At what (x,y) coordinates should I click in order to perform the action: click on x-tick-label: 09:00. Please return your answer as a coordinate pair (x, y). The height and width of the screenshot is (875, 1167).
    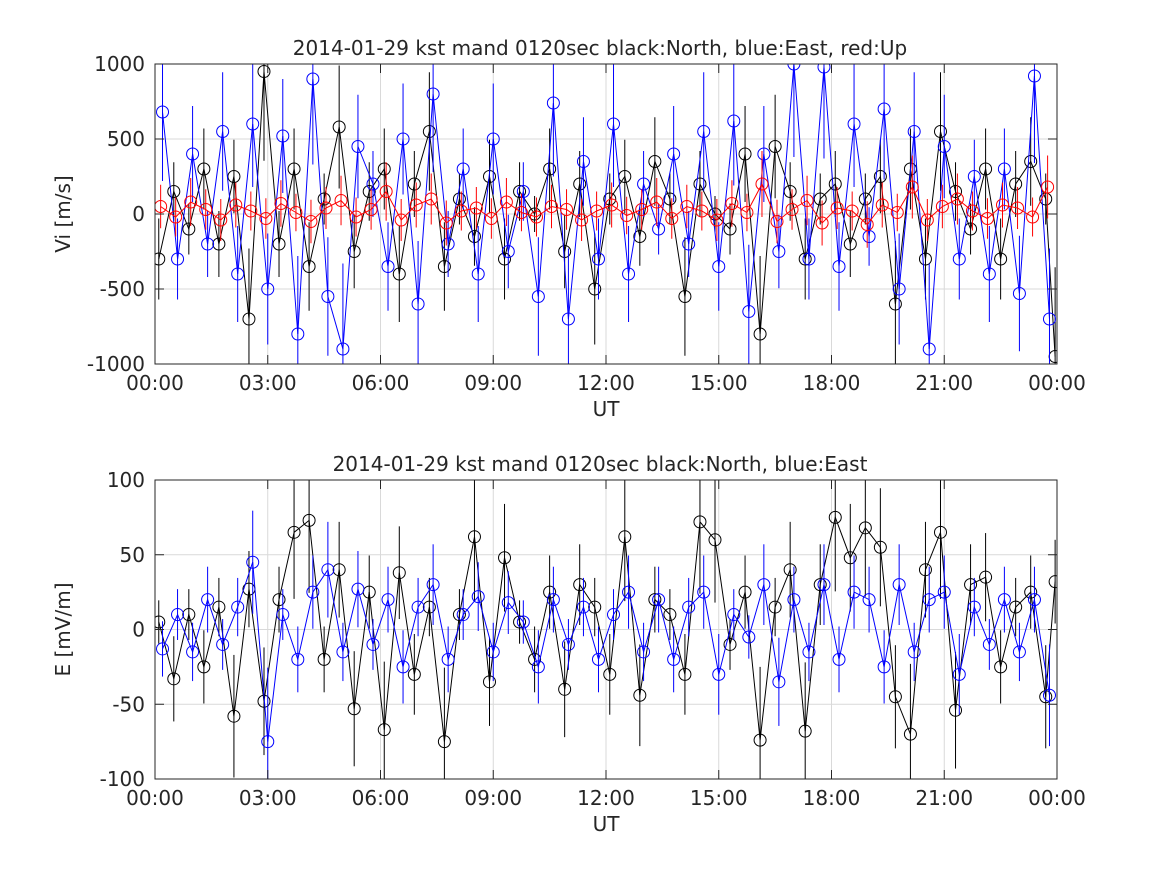
    Looking at the image, I should click on (493, 383).